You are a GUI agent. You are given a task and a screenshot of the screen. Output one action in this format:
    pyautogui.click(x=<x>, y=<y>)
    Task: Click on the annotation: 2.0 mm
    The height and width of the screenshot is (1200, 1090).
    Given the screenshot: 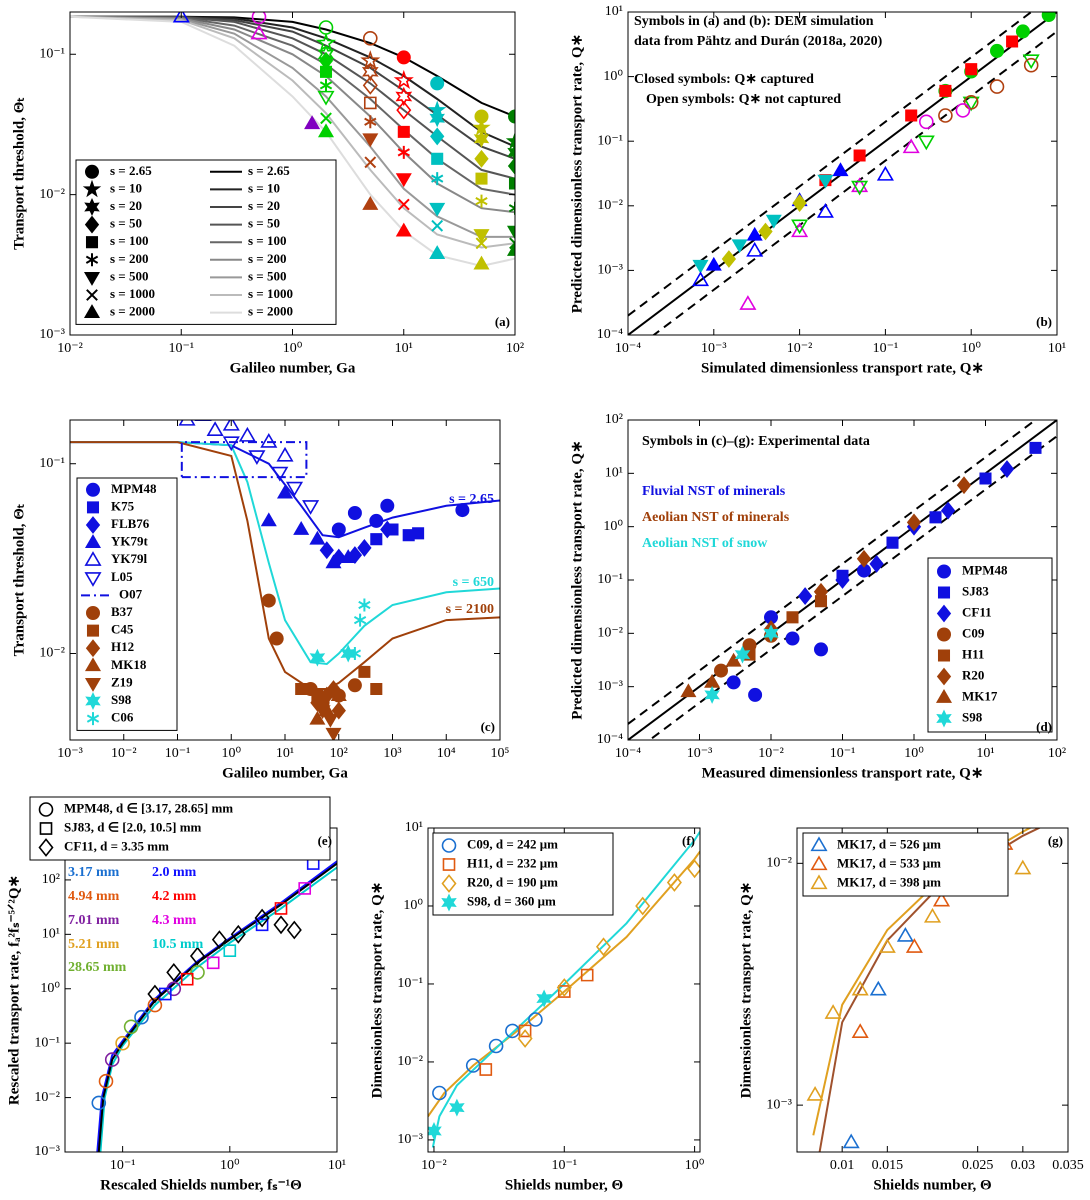 What is the action you would take?
    pyautogui.click(x=174, y=872)
    